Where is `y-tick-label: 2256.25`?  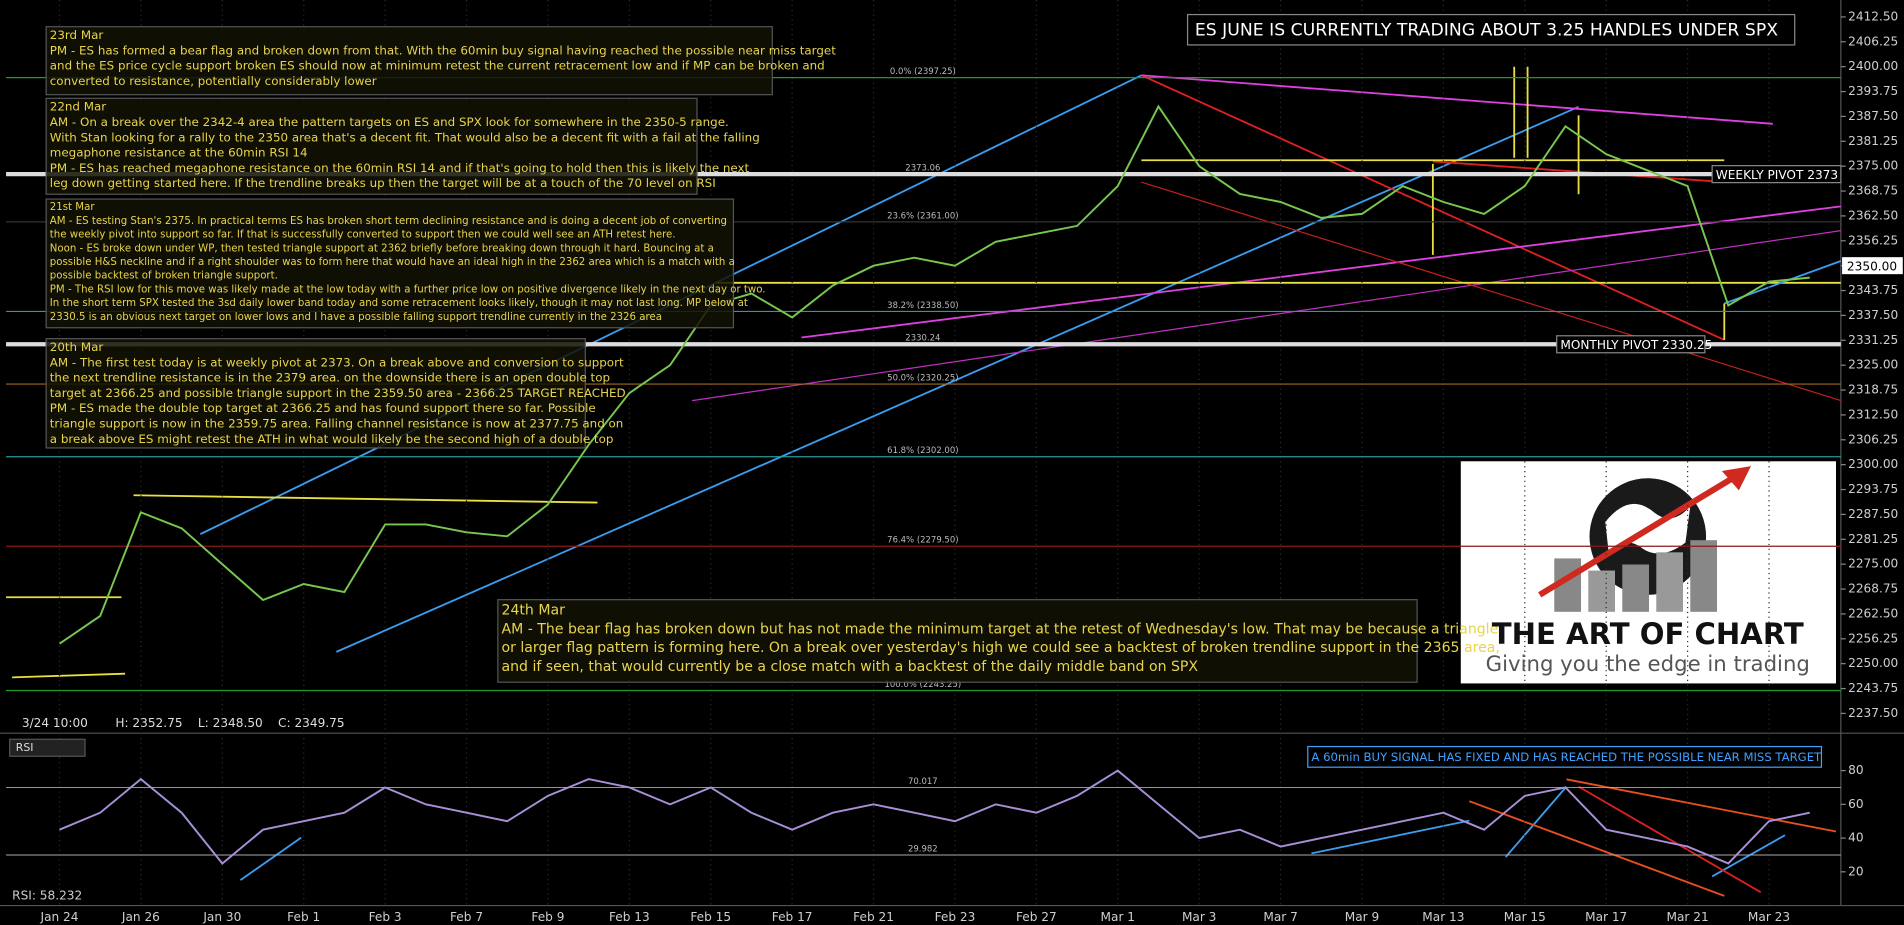
y-tick-label: 2256.25 is located at coordinates (1873, 638).